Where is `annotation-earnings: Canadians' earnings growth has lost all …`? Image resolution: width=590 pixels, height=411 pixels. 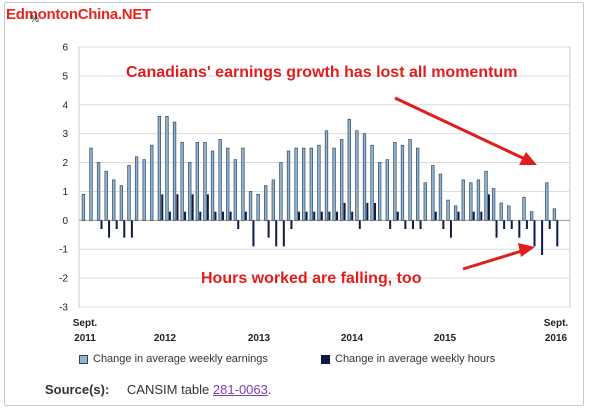
annotation-earnings: Canadians' earnings growth has lost all … is located at coordinates (322, 72).